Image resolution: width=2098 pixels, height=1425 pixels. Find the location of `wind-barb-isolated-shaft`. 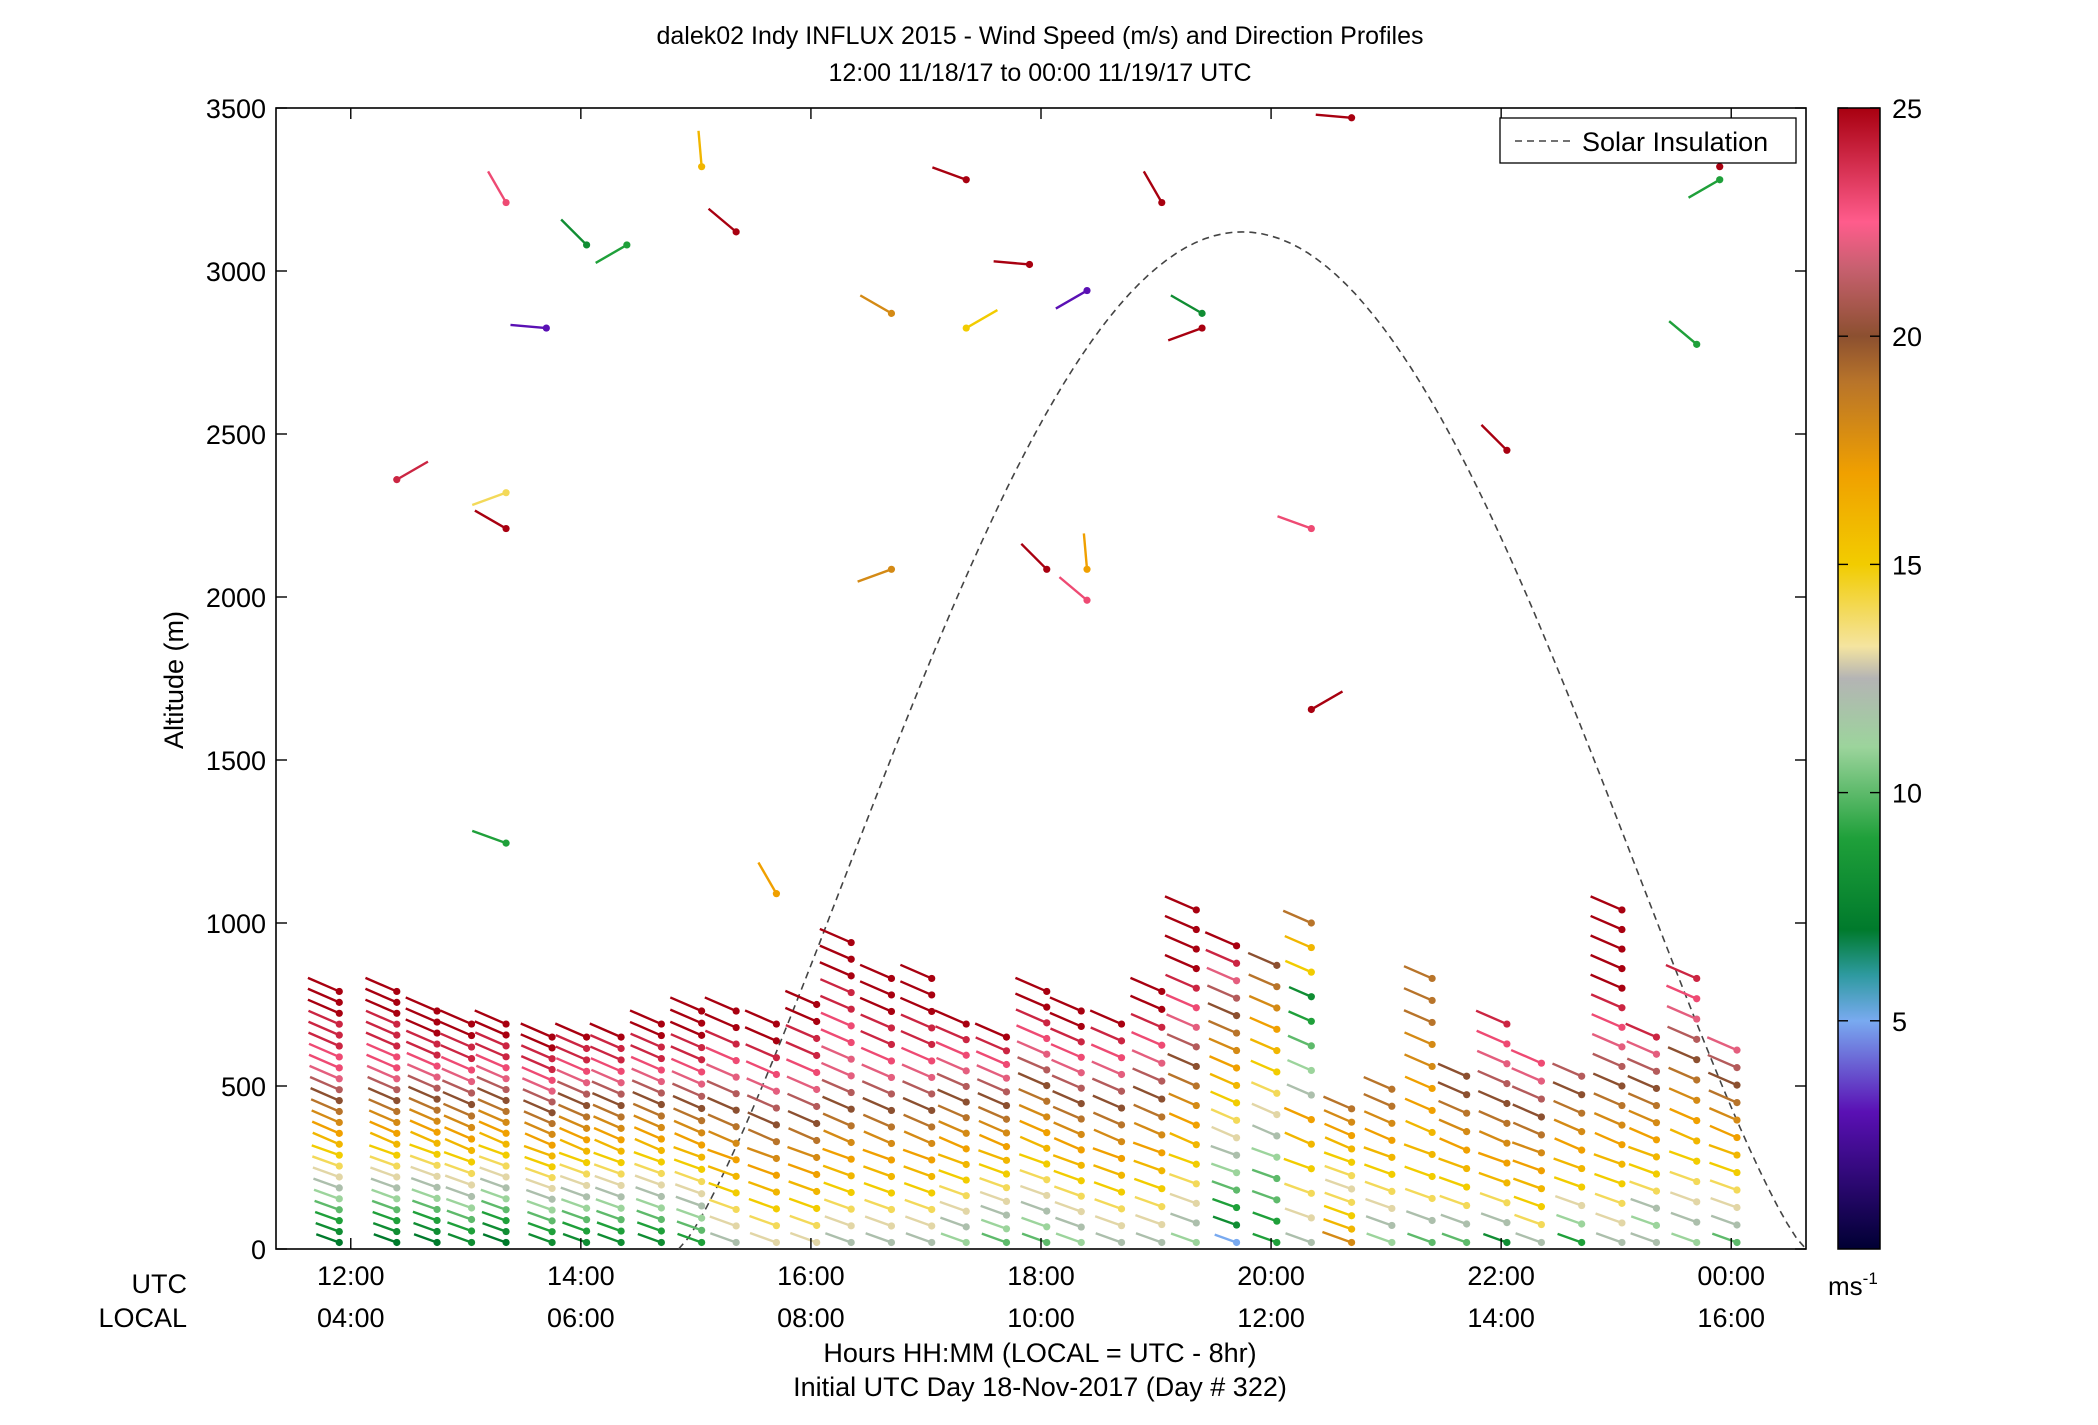

wind-barb-isolated-shaft is located at coordinates (1185, 334).